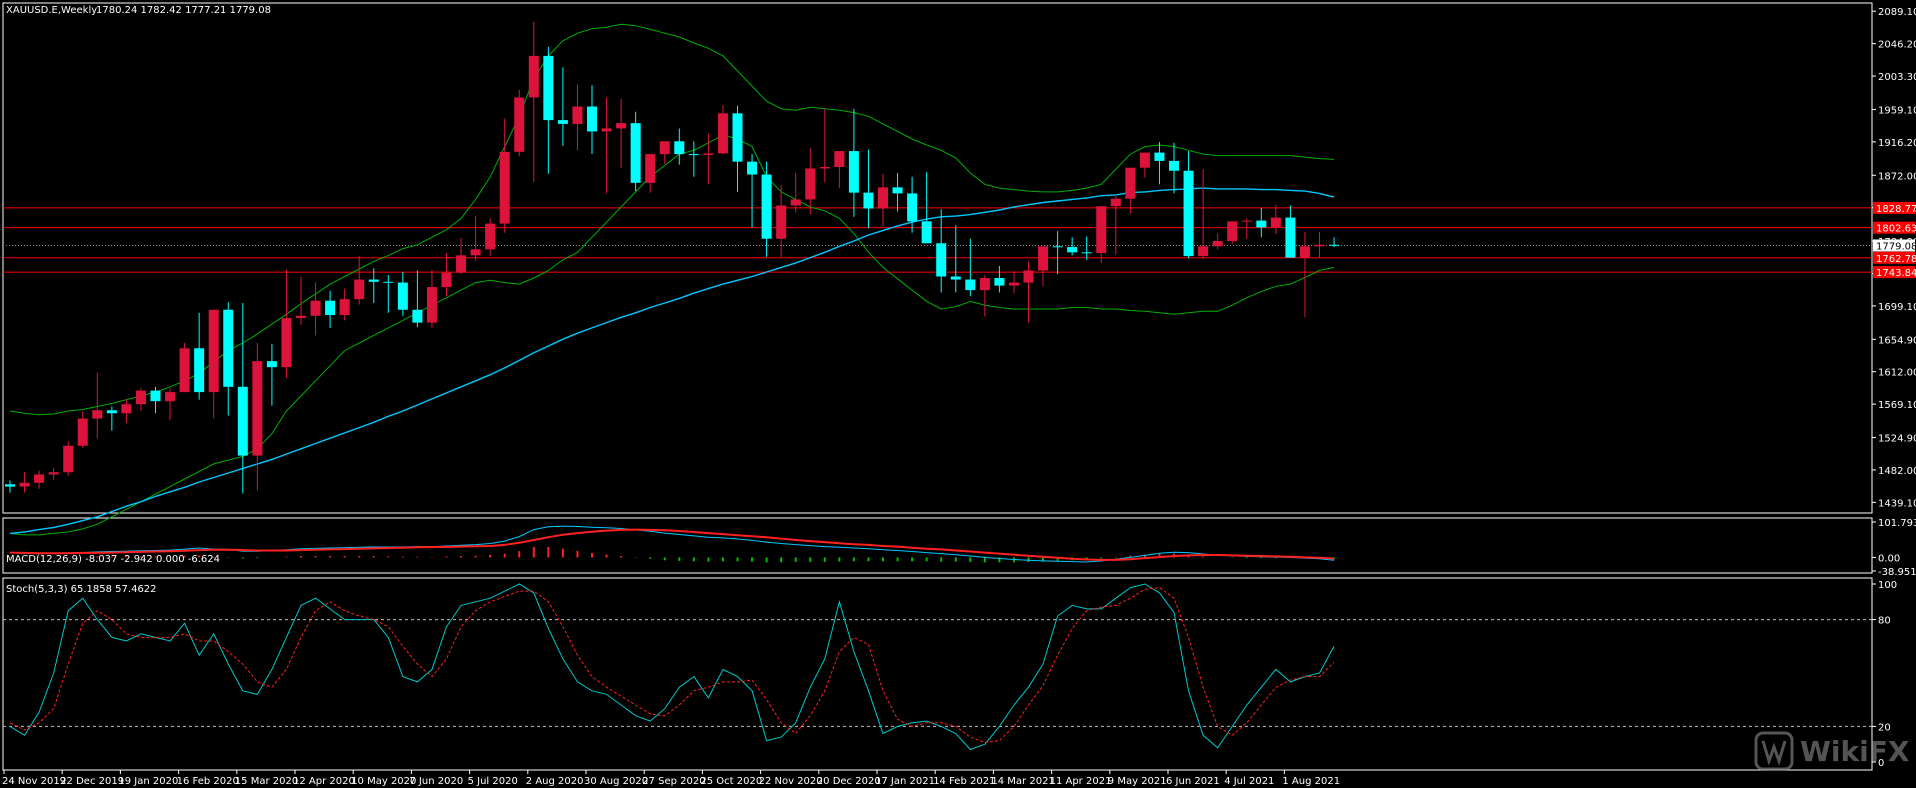 The width and height of the screenshot is (1916, 788). I want to click on stochastic-tick-label: 0, so click(1881, 763).